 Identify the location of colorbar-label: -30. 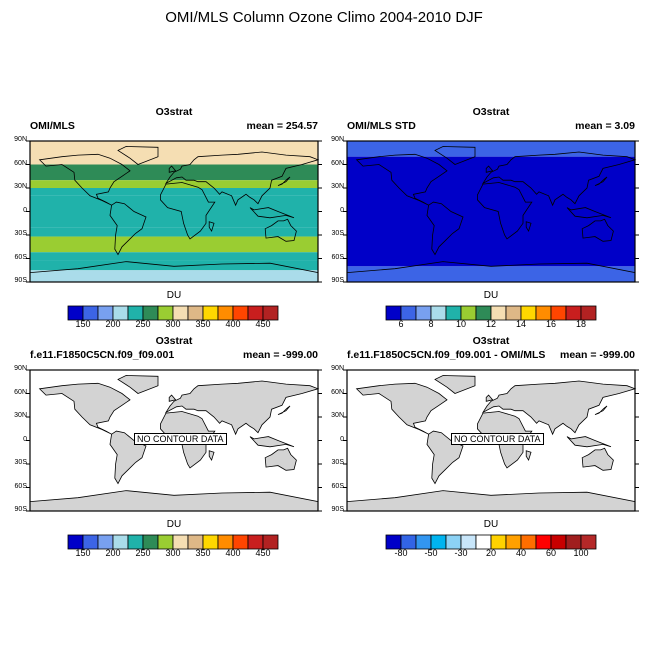
(461, 553).